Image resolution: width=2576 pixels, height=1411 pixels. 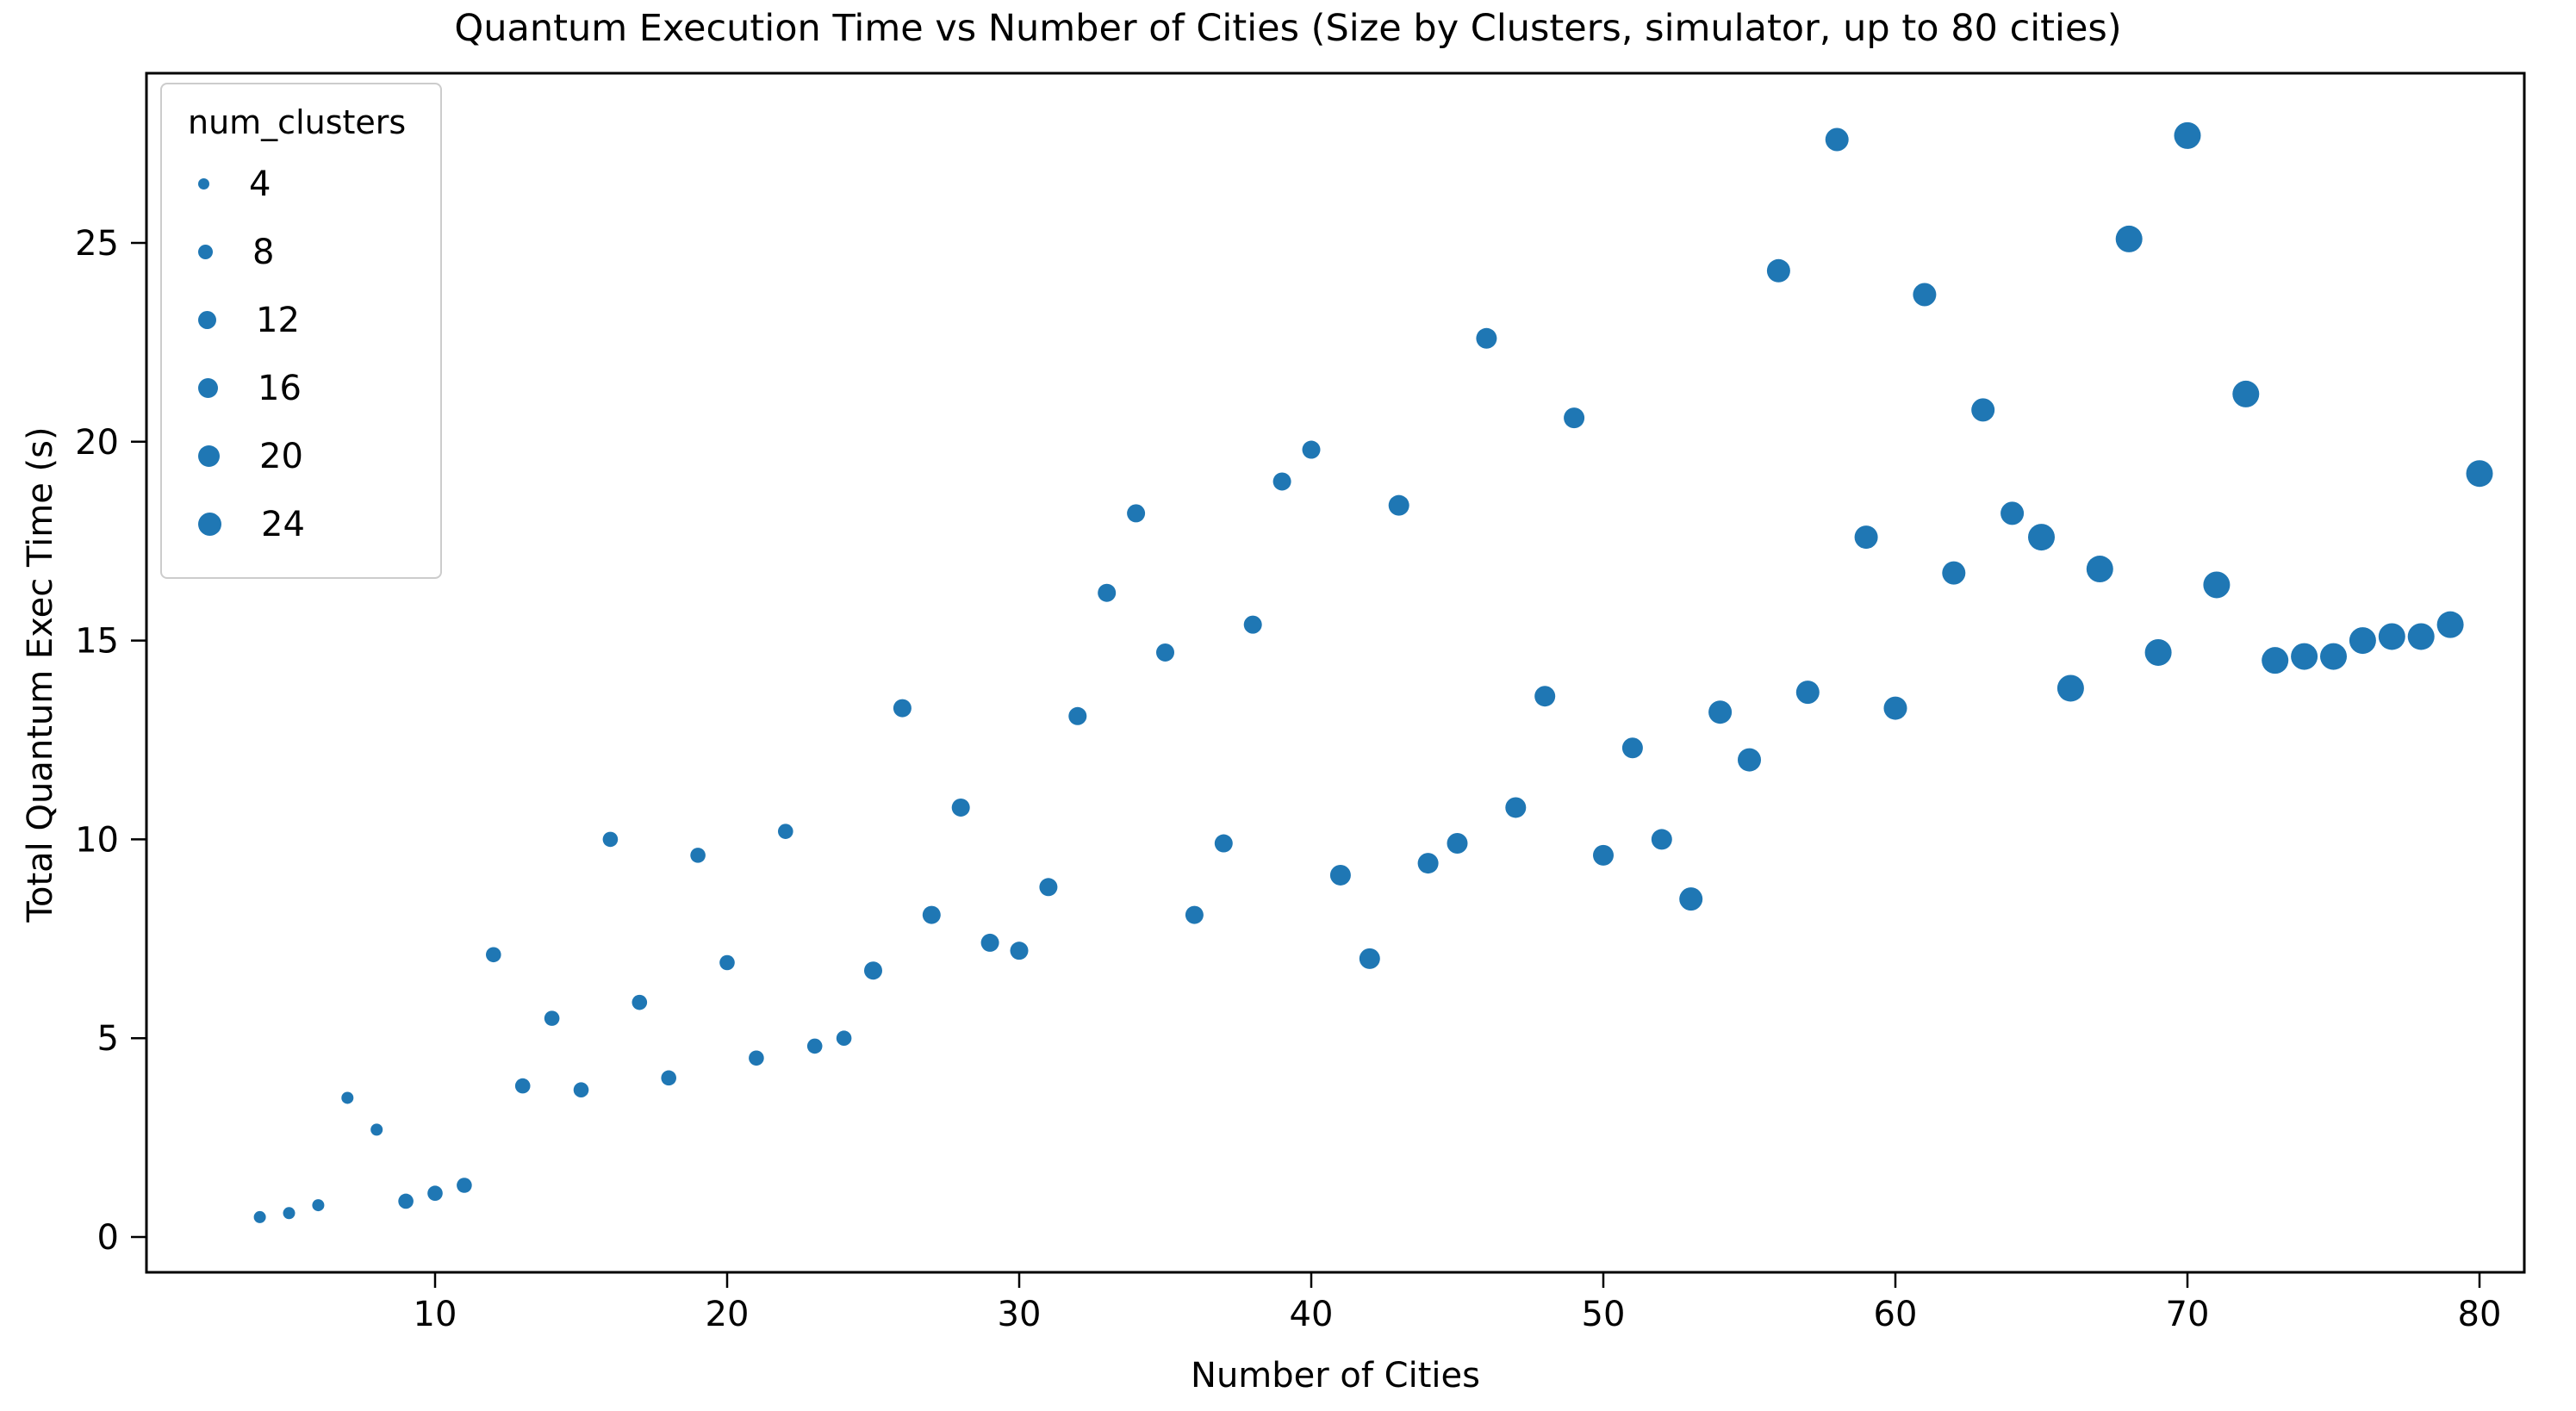 I want to click on y-tick-label: 15, so click(x=97, y=642).